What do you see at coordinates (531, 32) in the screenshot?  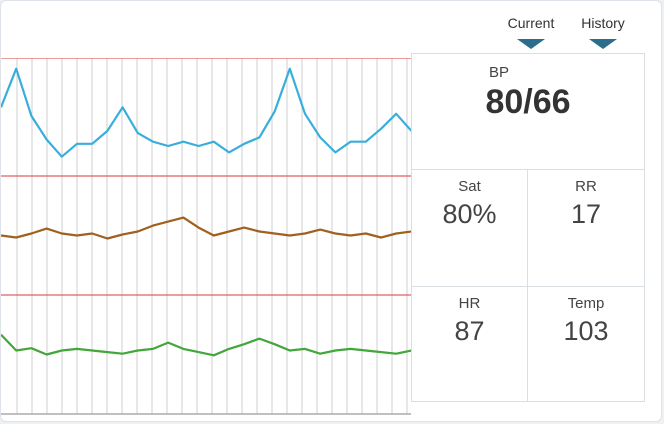 I see `tab-current: Current` at bounding box center [531, 32].